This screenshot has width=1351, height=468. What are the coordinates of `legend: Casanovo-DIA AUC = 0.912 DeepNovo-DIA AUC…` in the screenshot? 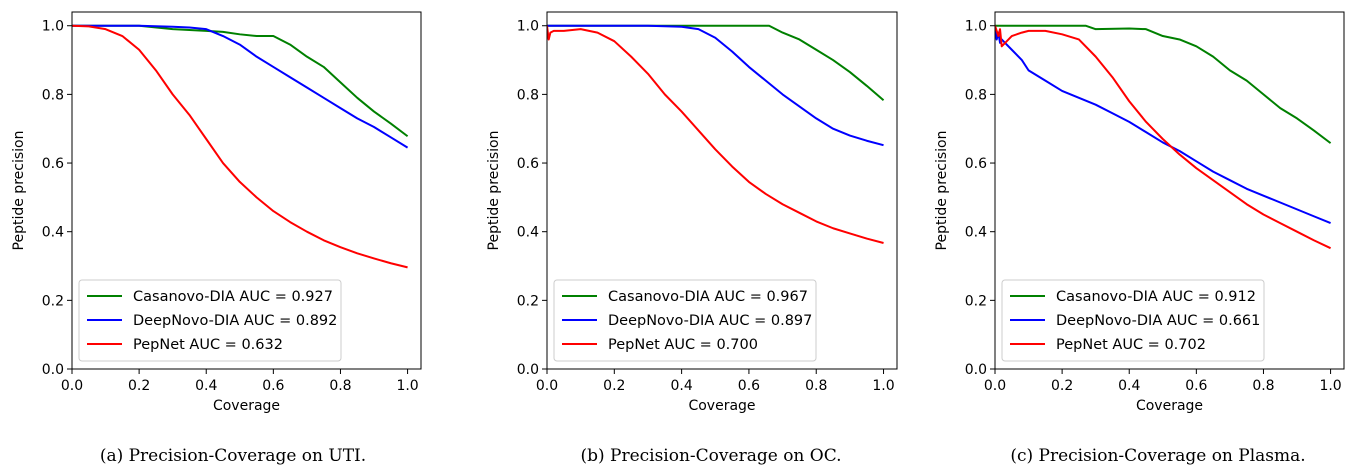 It's located at (1133, 320).